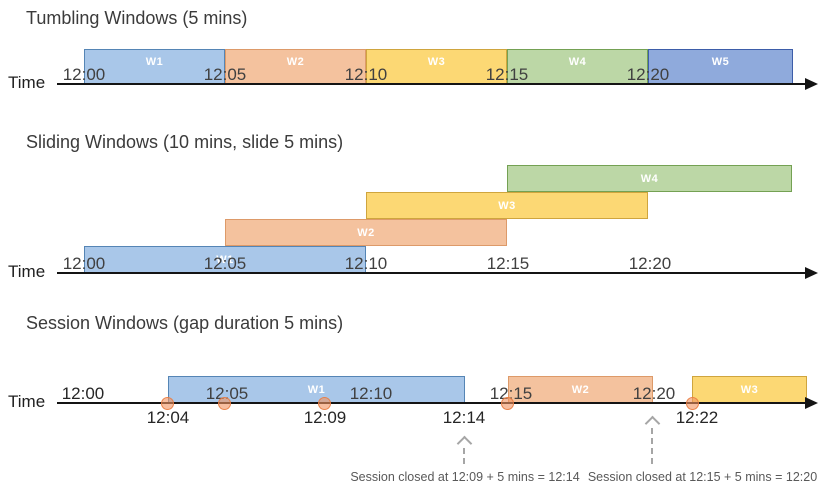  I want to click on session-window-w1: W1, so click(316, 389).